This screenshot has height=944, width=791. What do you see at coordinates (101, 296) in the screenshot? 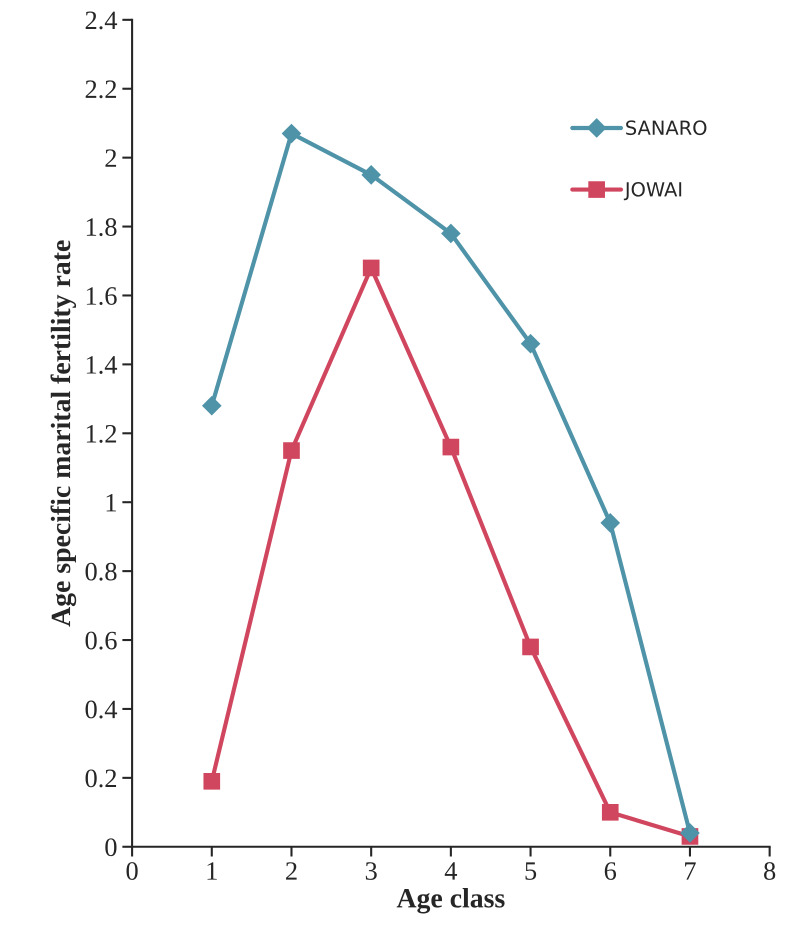
I see `y-tick-label: 1.6` at bounding box center [101, 296].